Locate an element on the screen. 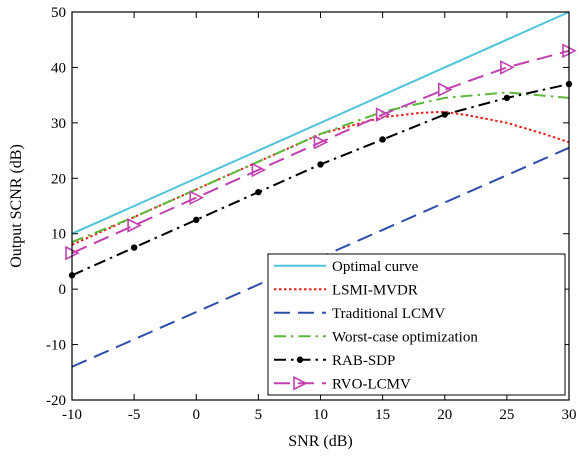 This screenshot has width=582, height=464. y-tick-label-5: 30 is located at coordinates (58, 124).